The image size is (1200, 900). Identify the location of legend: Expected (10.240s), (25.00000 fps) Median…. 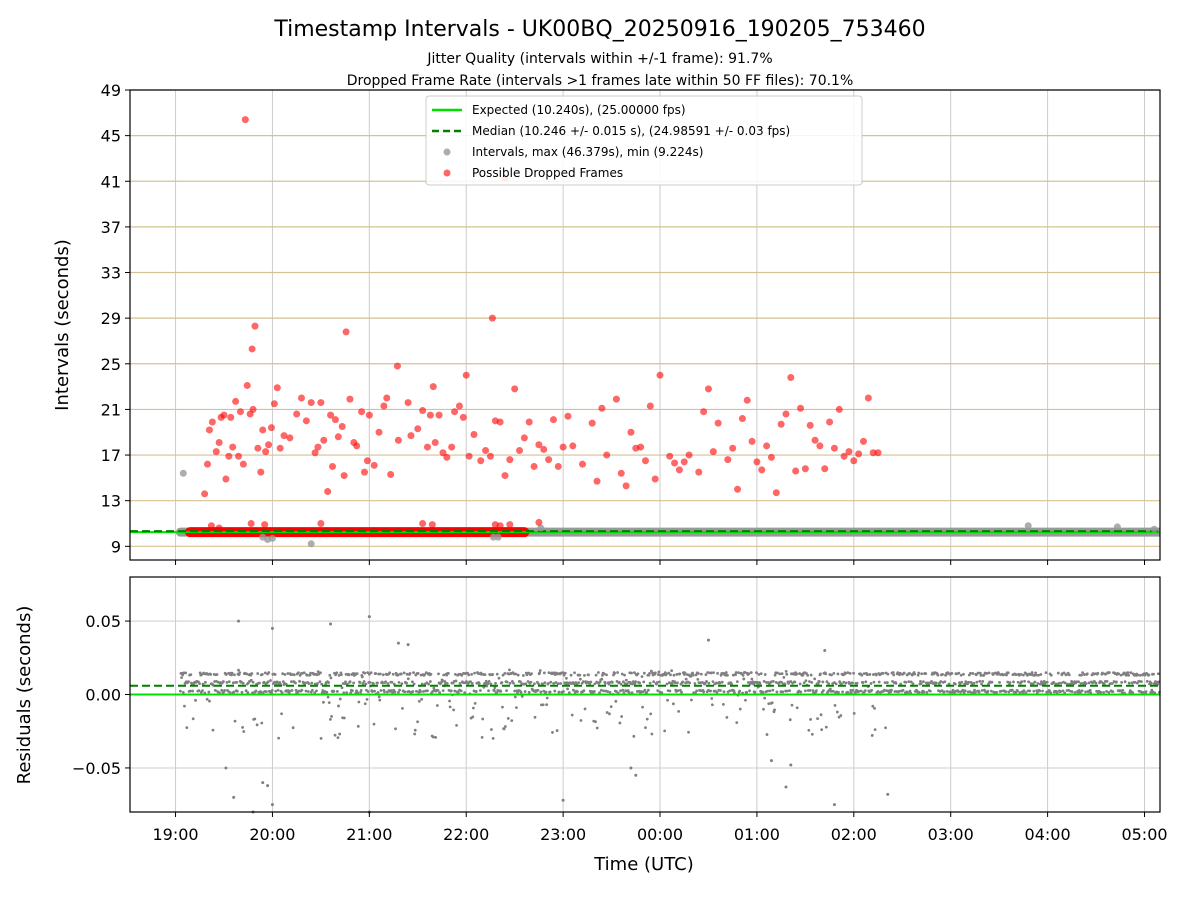
(644, 140).